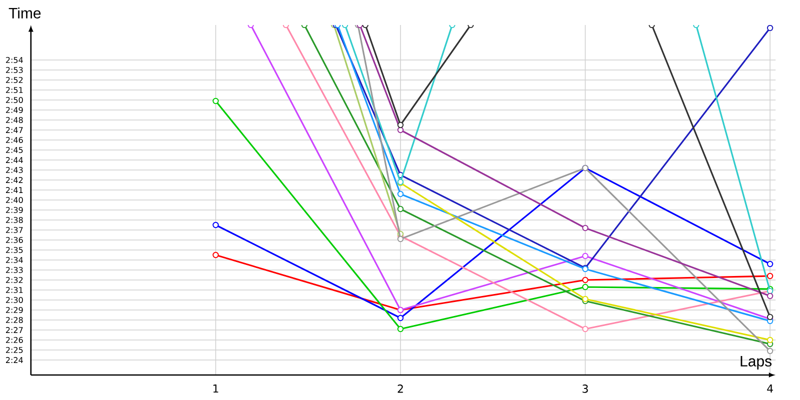 The height and width of the screenshot is (400, 800). I want to click on y-tick-label: 2:31, so click(14, 290).